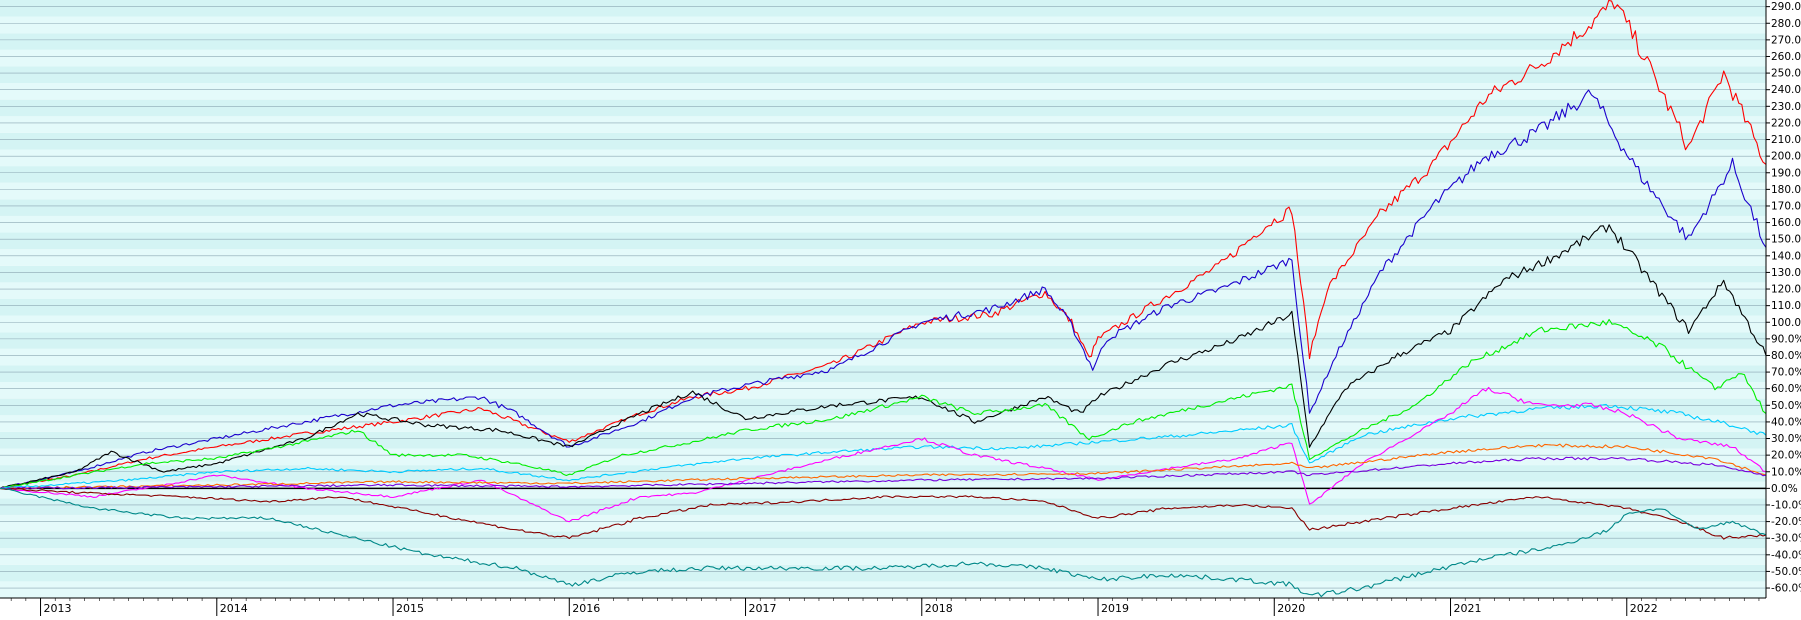 This screenshot has height=620, width=1801. I want to click on y-tick-label: 220.0%, so click(1786, 123).